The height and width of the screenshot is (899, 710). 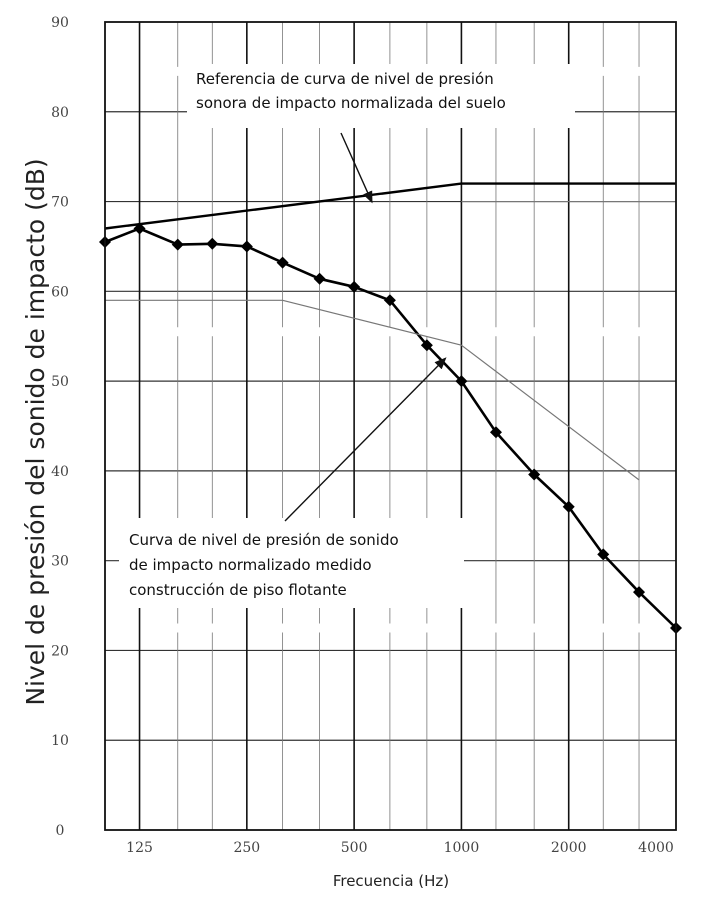 I want to click on y-tick-label: 10, so click(x=60, y=741).